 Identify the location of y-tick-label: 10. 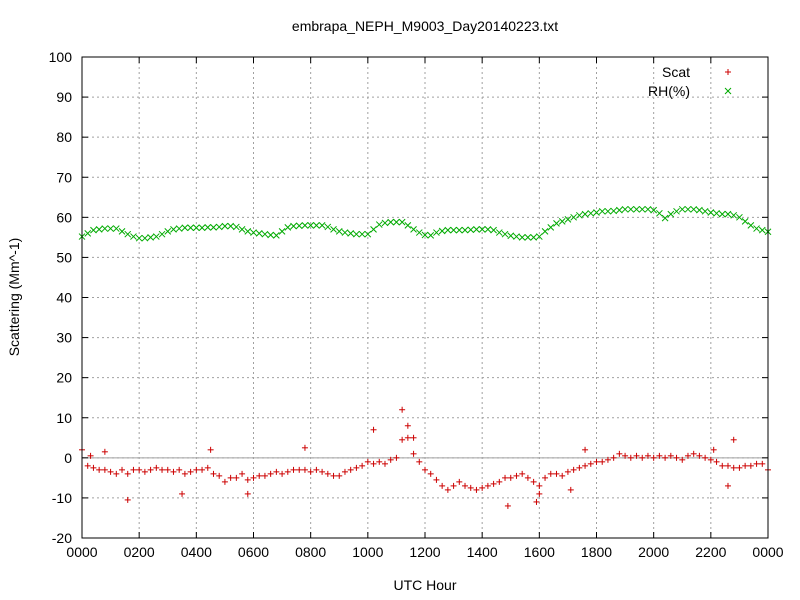
(64, 418).